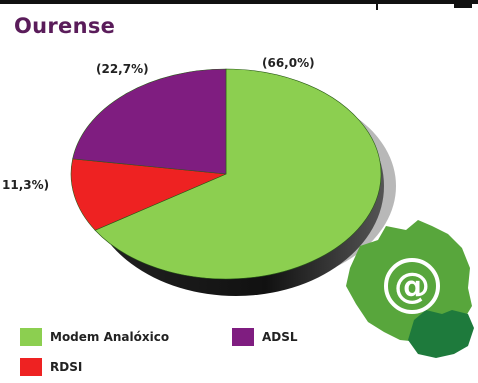 The image size is (478, 383). What do you see at coordinates (148, 194) in the screenshot?
I see `pie-slice-rdsi` at bounding box center [148, 194].